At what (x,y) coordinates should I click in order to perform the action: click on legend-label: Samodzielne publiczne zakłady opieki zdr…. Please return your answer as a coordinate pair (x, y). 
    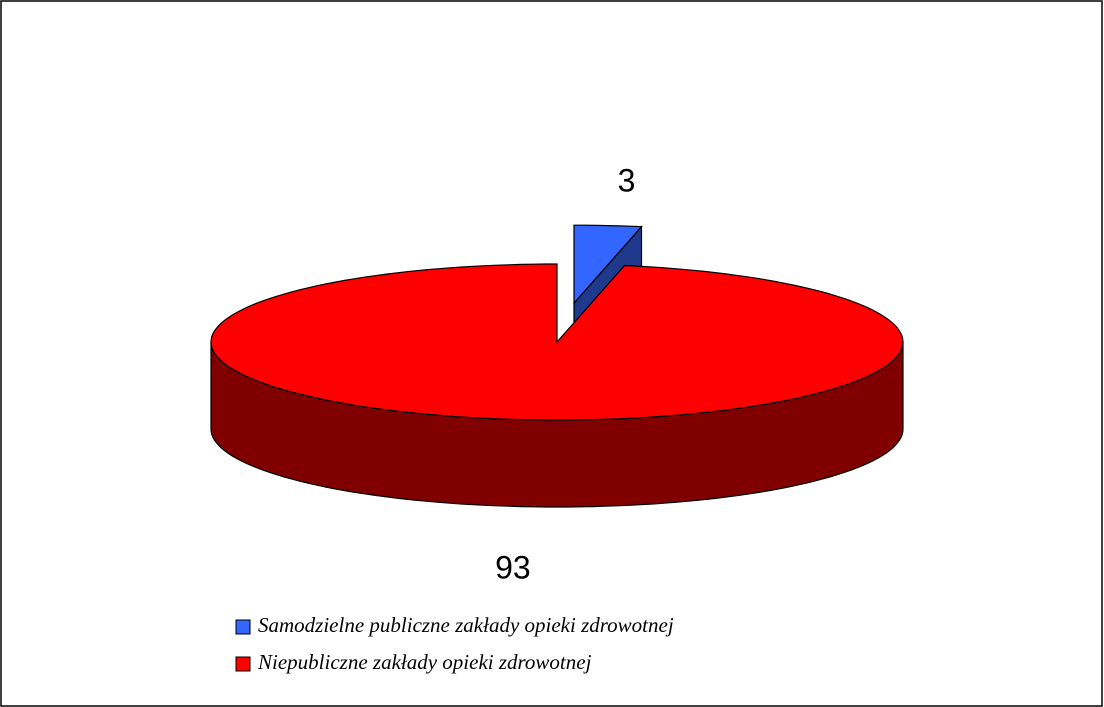
    Looking at the image, I should click on (466, 625).